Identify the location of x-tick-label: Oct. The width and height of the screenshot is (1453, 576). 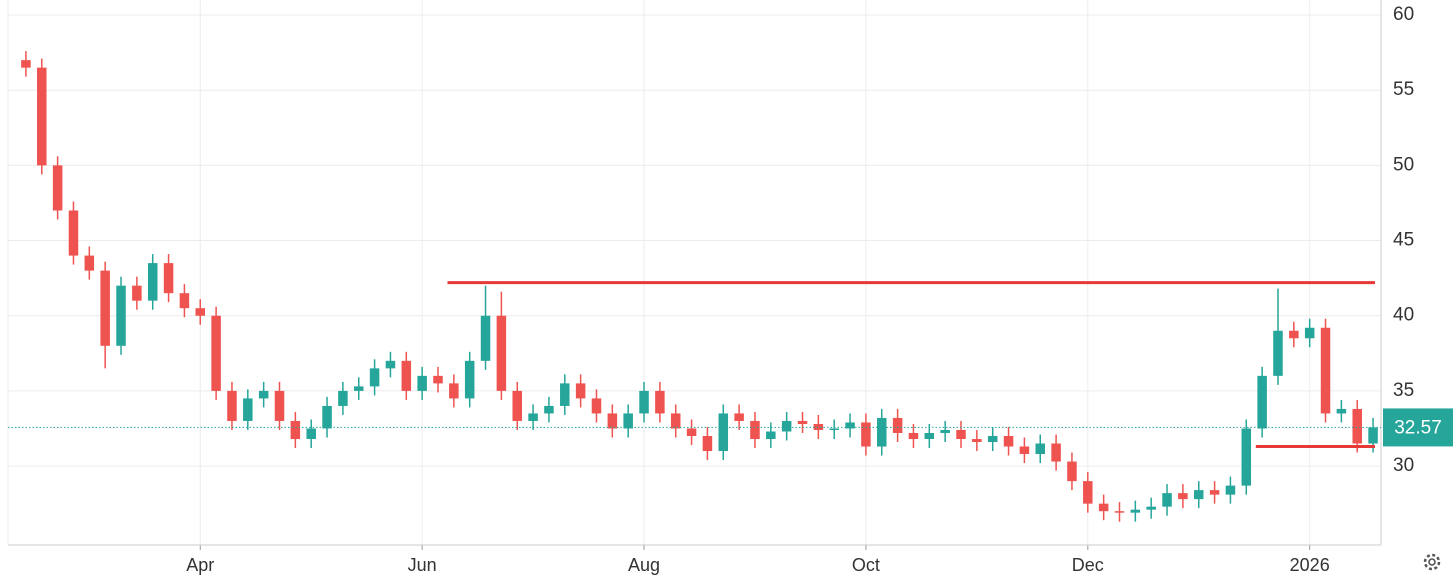
(866, 565).